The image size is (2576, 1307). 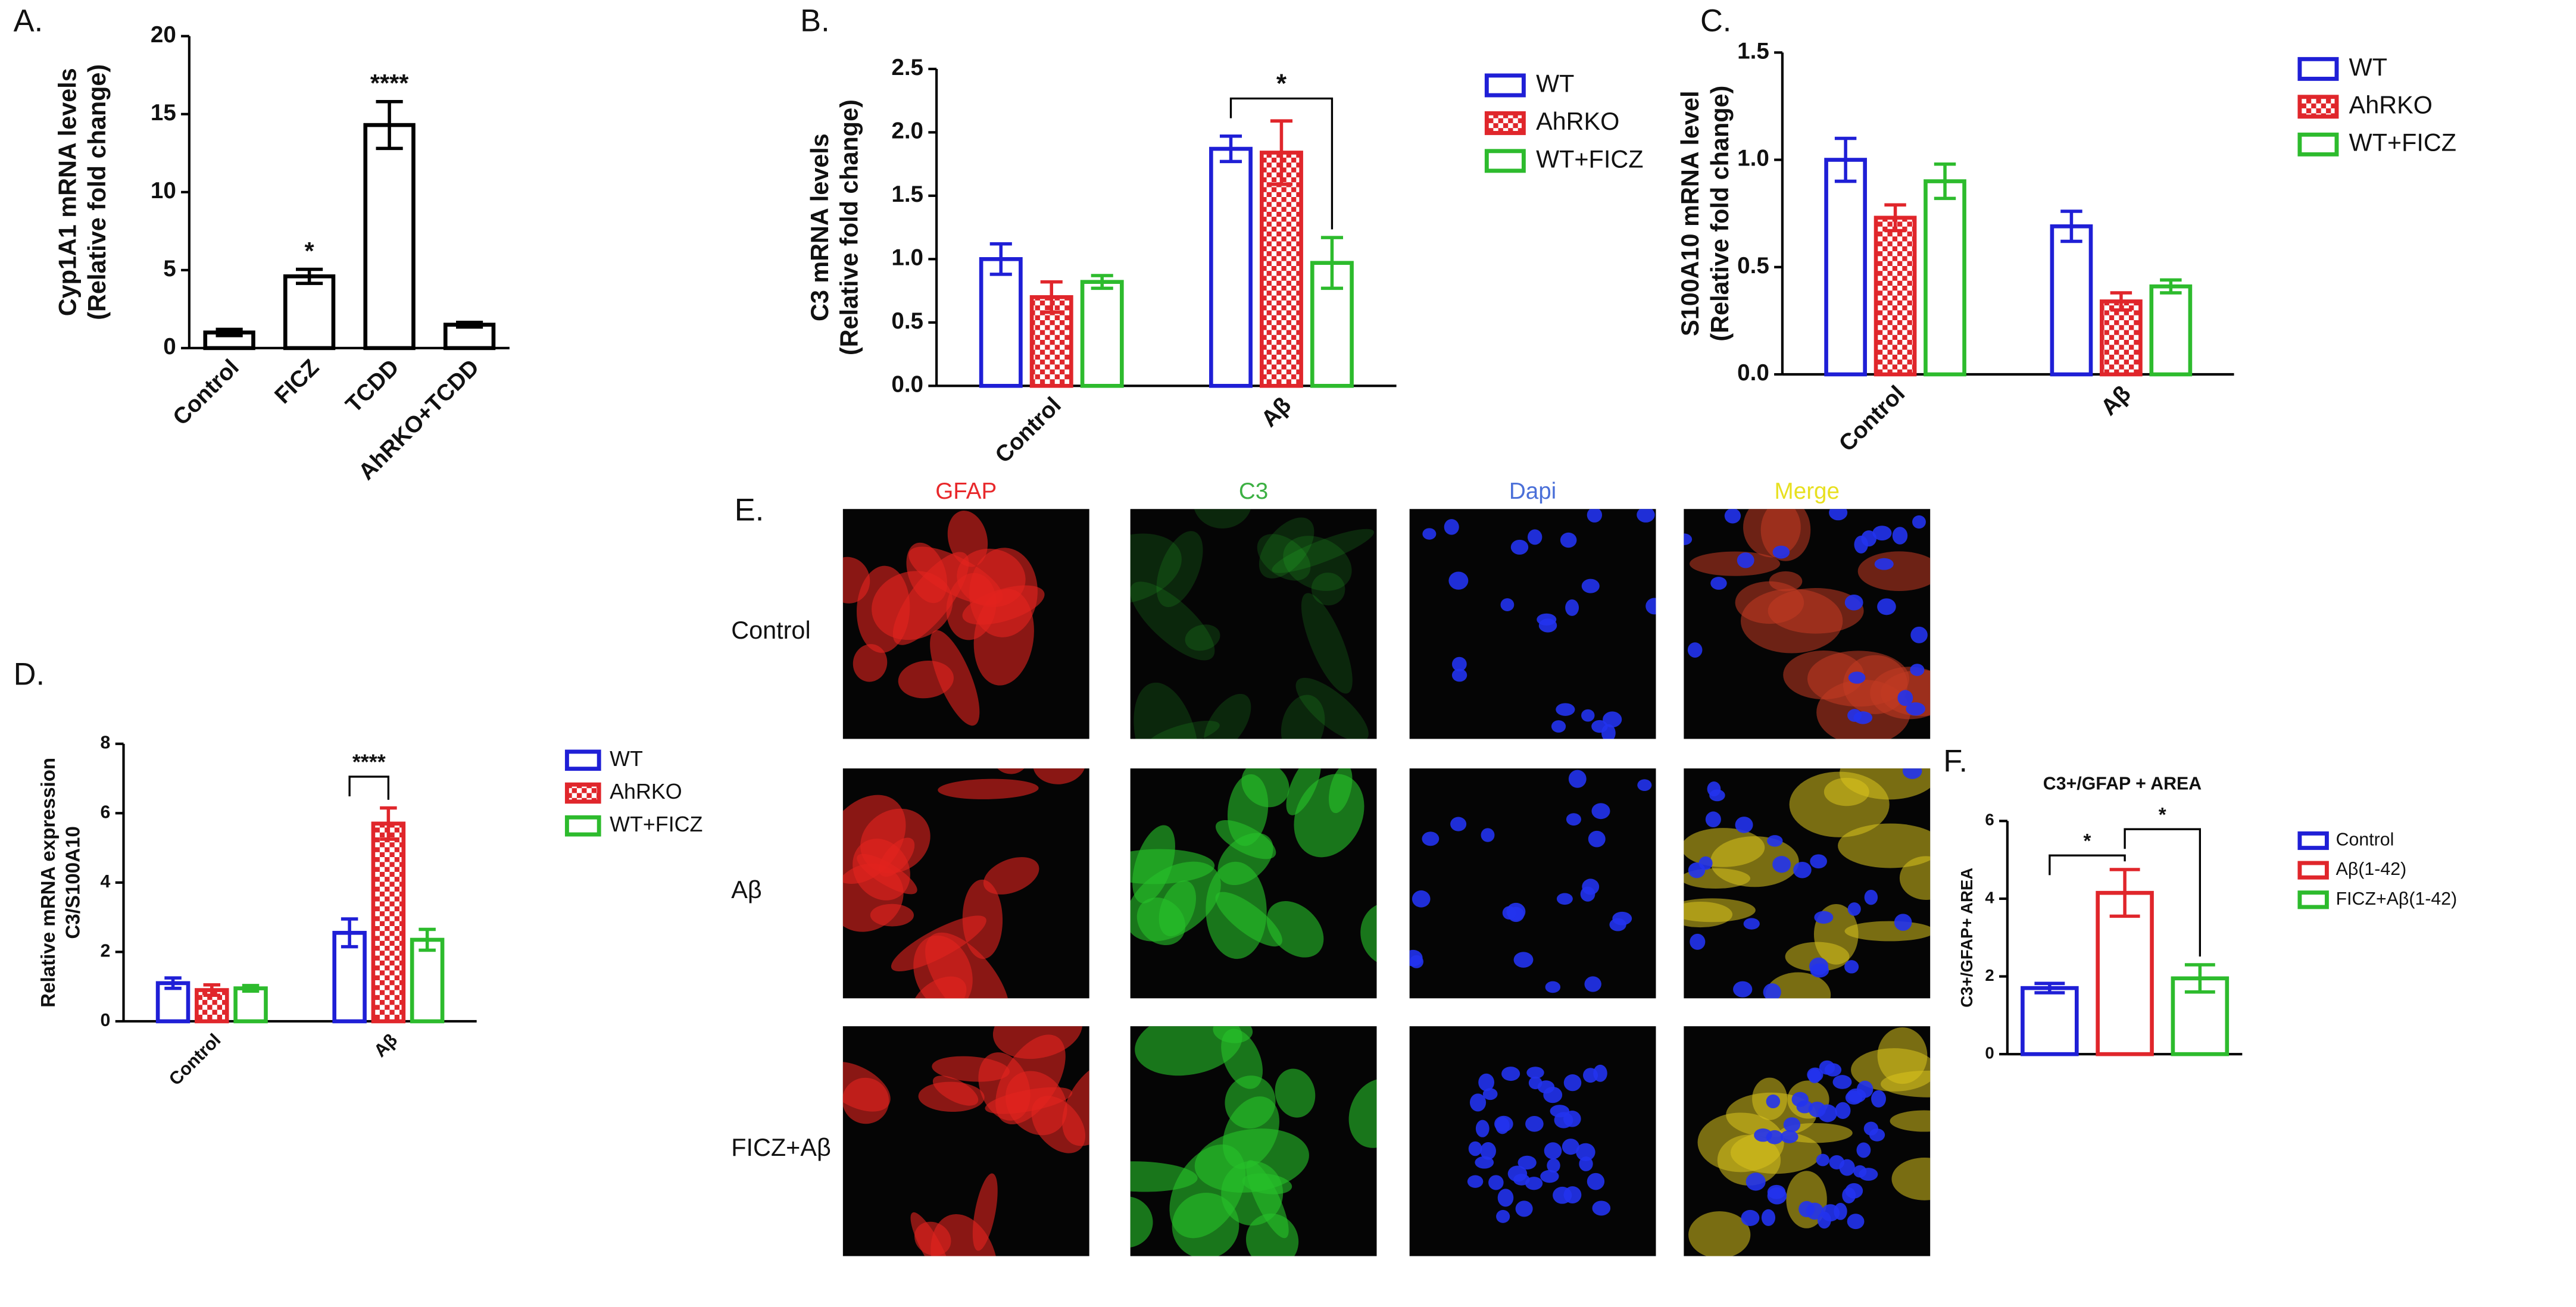 I want to click on x-tick-label: Aβ, so click(x=1276, y=412).